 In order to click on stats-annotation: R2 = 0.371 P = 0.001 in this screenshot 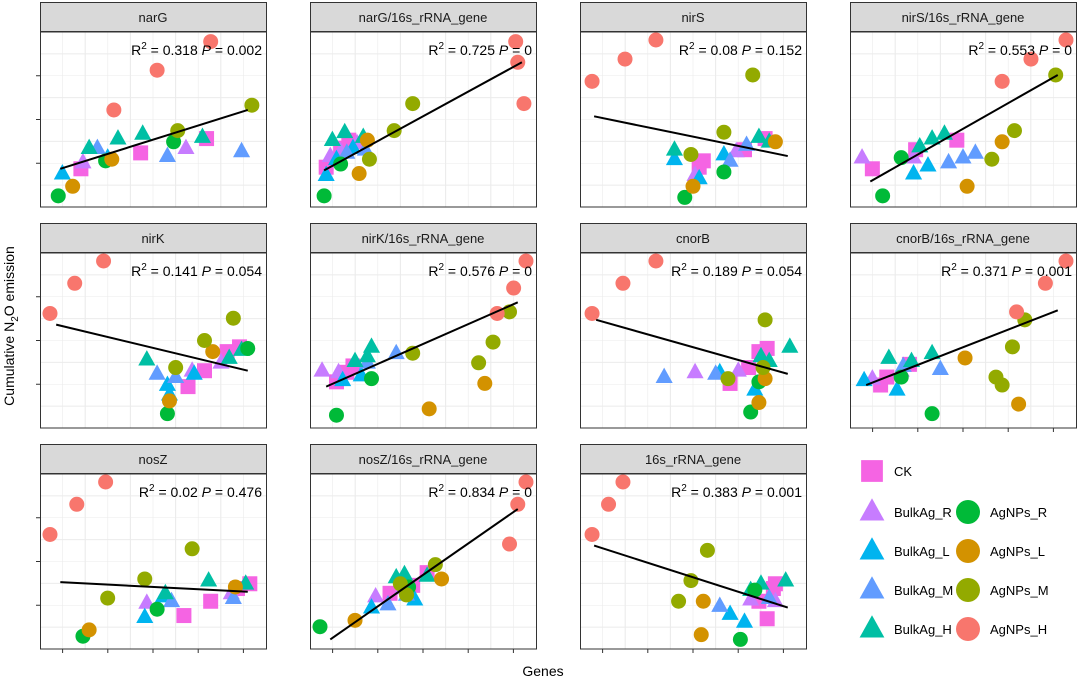, I will do `click(1006, 270)`.